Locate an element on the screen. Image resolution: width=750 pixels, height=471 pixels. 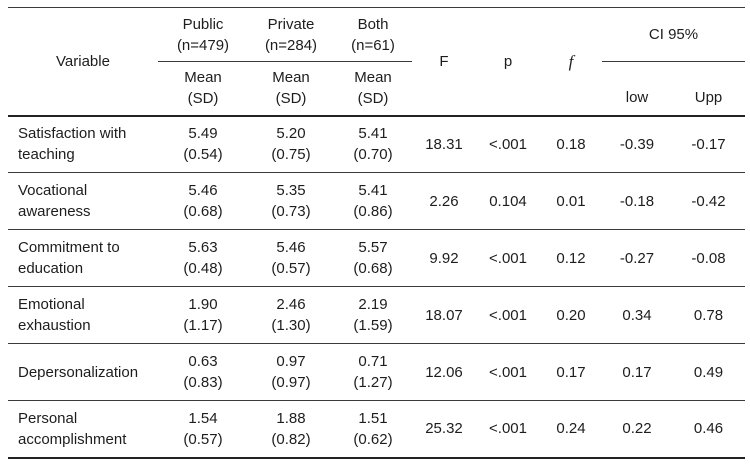
variable-cell: Personal accomplishment is located at coordinates (83, 429).